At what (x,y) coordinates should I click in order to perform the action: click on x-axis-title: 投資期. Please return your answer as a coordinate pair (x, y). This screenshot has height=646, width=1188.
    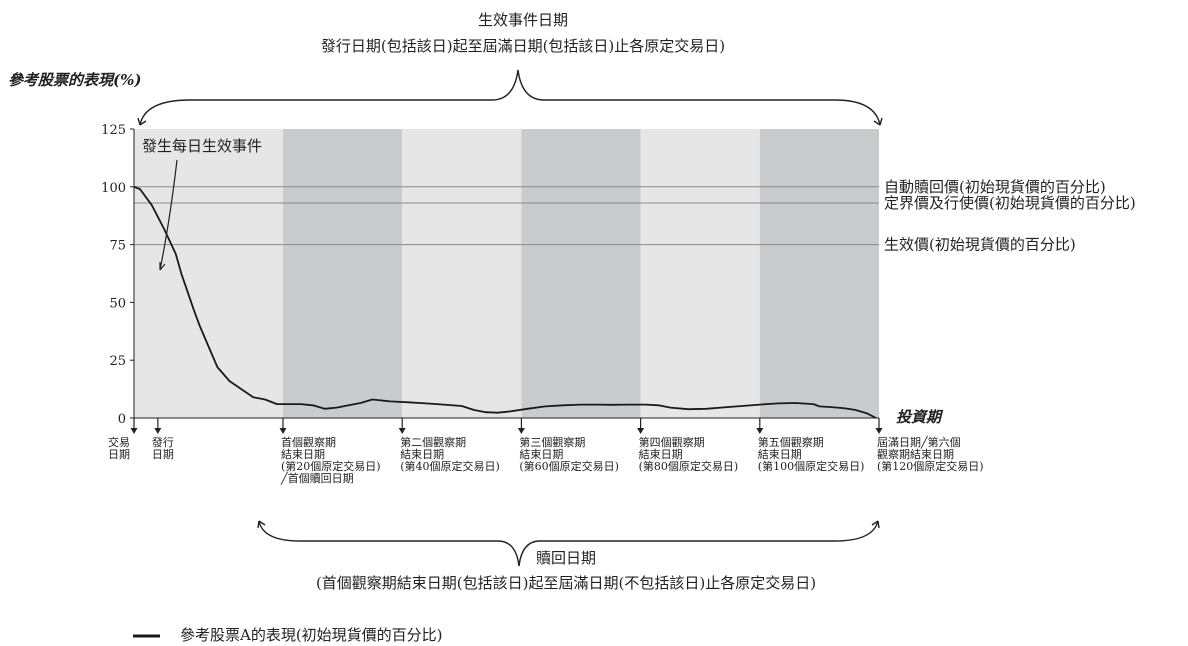
    Looking at the image, I should click on (920, 417).